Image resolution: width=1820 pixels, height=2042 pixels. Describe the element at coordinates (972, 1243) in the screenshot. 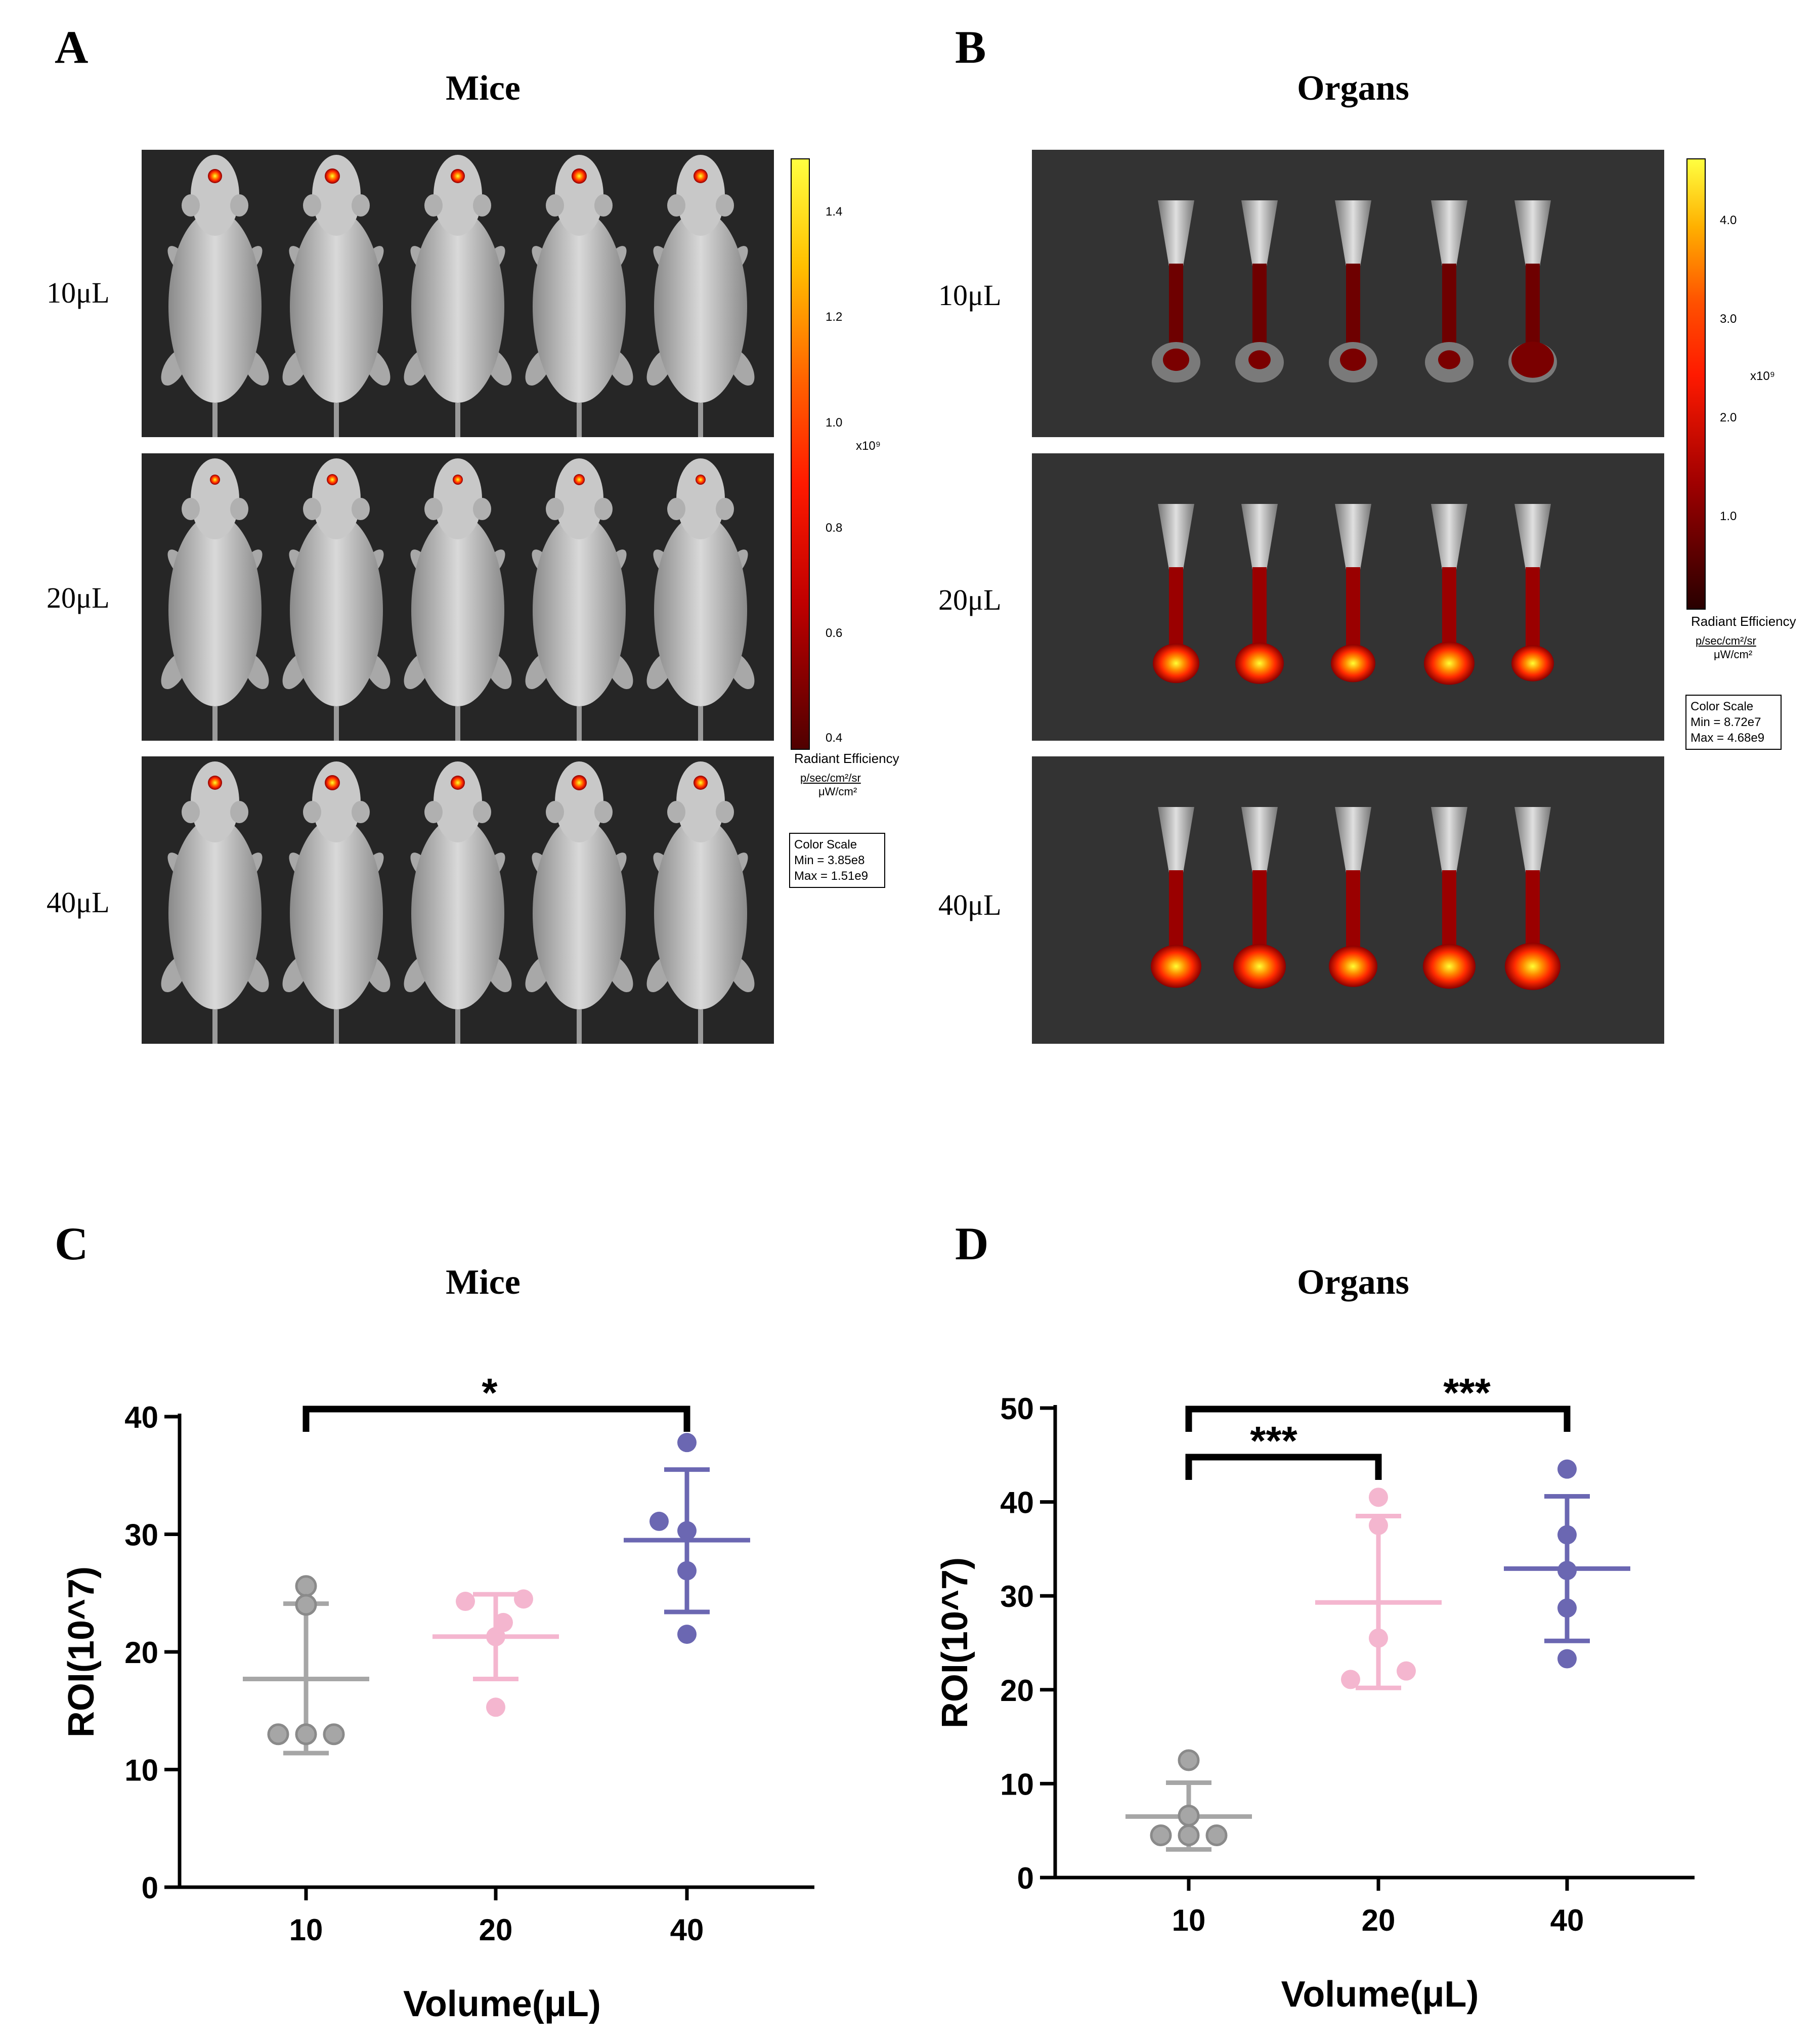

I see `panel-letter-d: D` at that location.